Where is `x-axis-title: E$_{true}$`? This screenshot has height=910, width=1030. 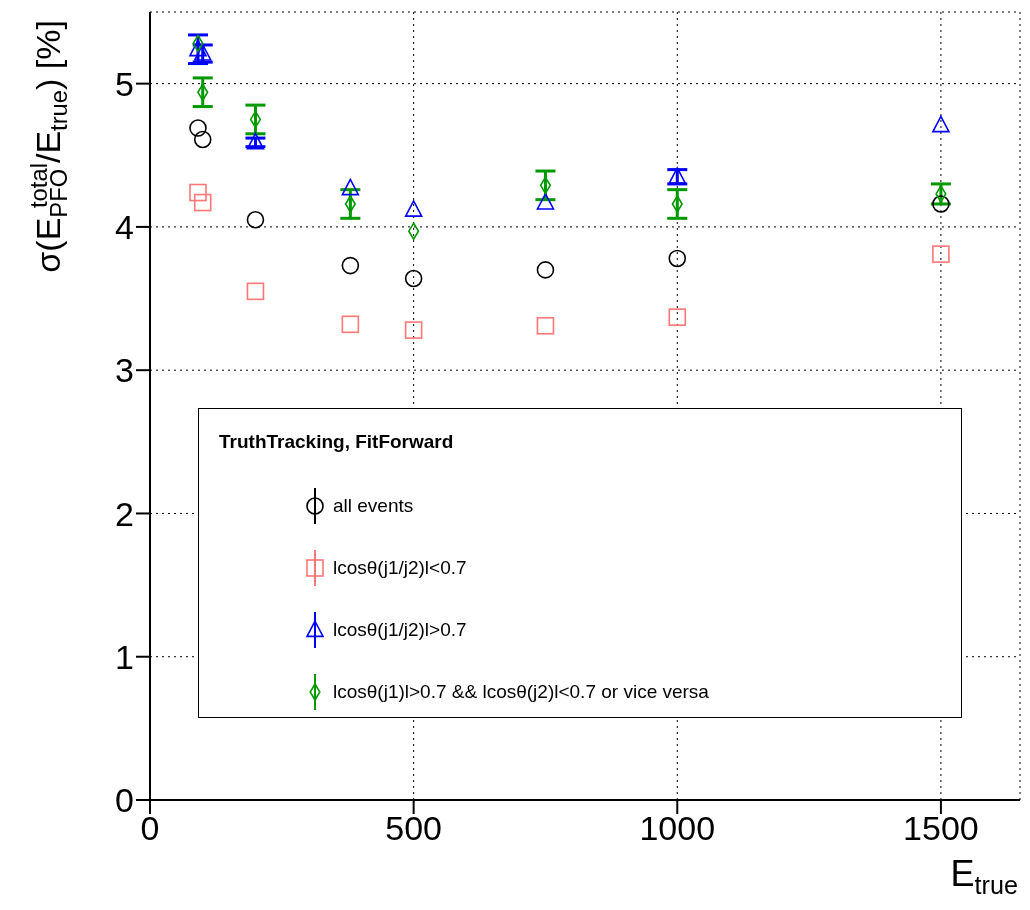 x-axis-title: E$_{true}$ is located at coordinates (984, 876).